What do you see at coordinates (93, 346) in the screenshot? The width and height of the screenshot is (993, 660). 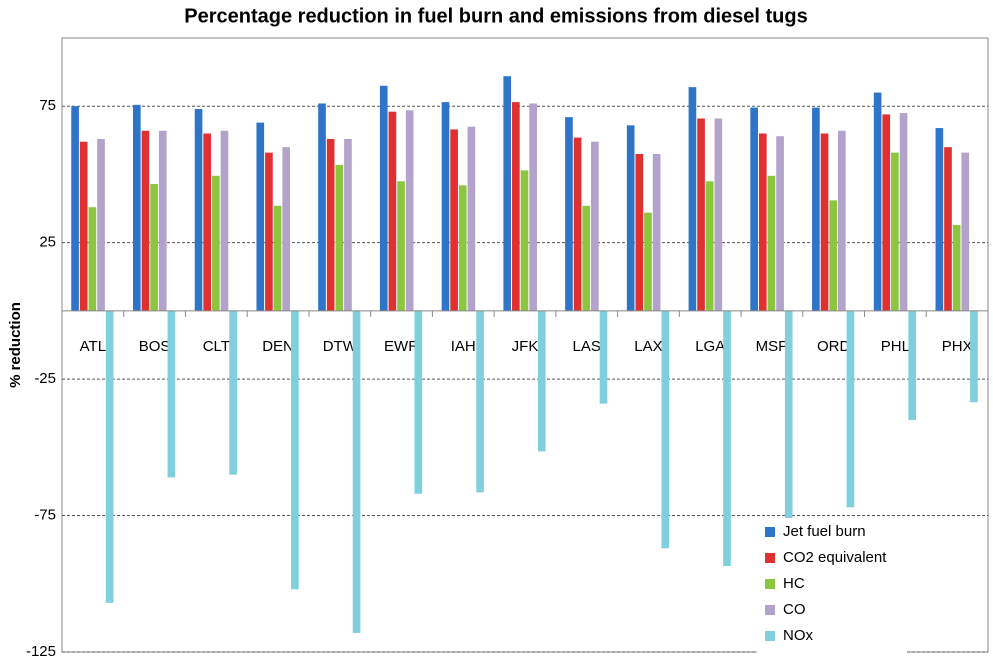 I see `x-tick-label: ATL` at bounding box center [93, 346].